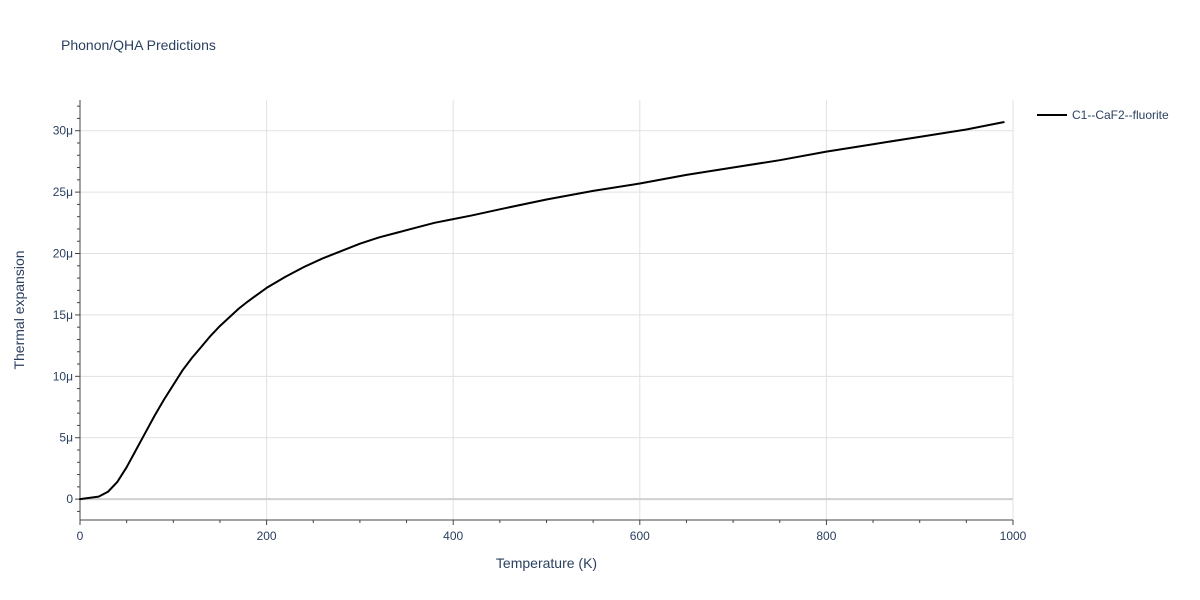 The height and width of the screenshot is (600, 1200). I want to click on x-tick-label: 1000, so click(1013, 536).